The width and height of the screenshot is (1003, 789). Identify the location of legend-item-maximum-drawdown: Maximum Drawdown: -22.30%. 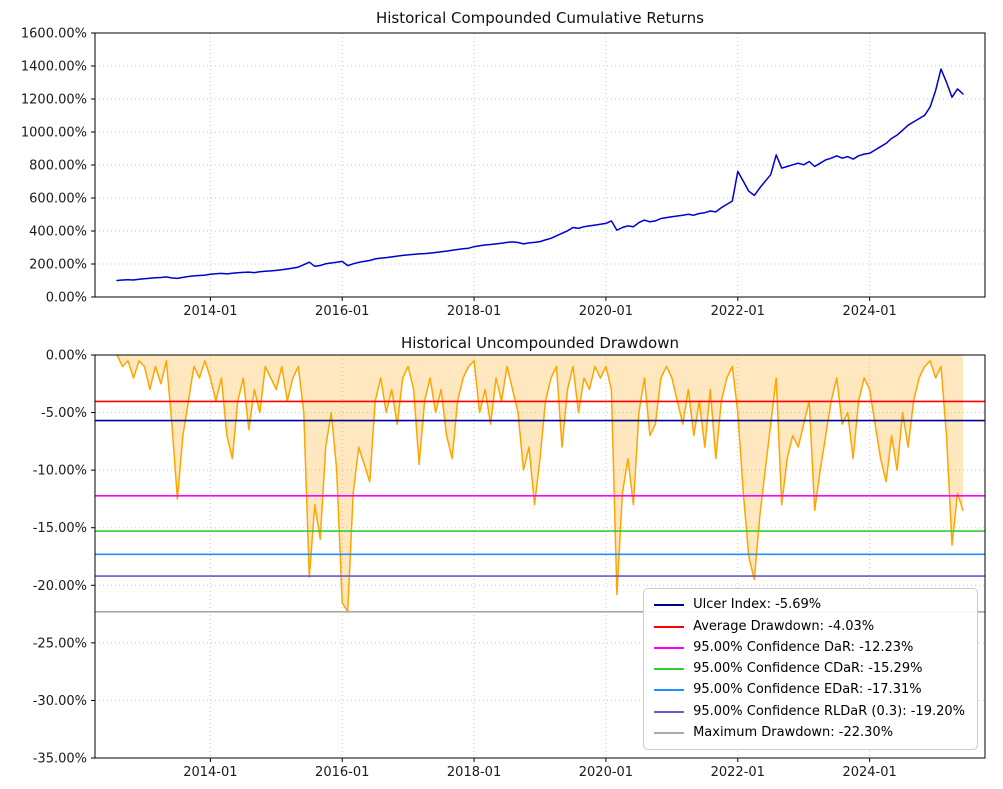
(809, 733).